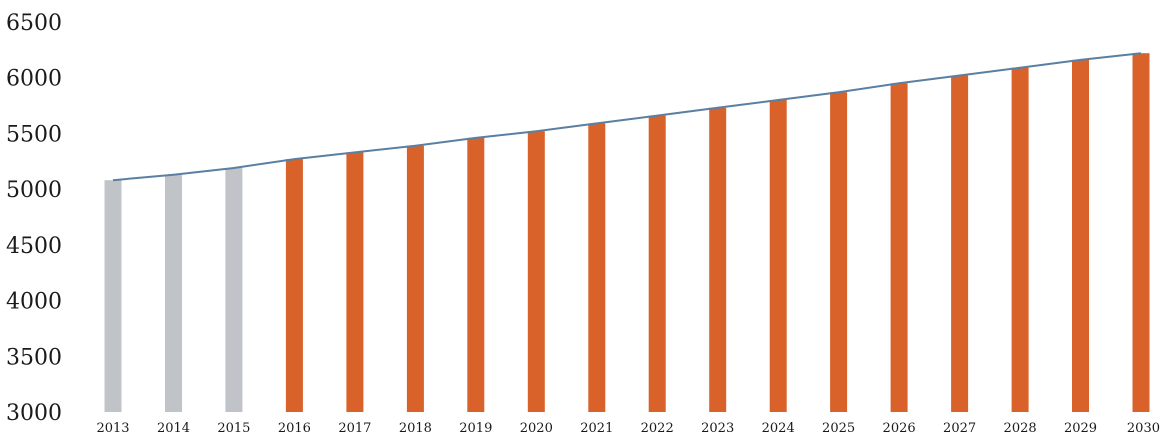 The image size is (1162, 436). I want to click on x-tick-label: 2022, so click(657, 428).